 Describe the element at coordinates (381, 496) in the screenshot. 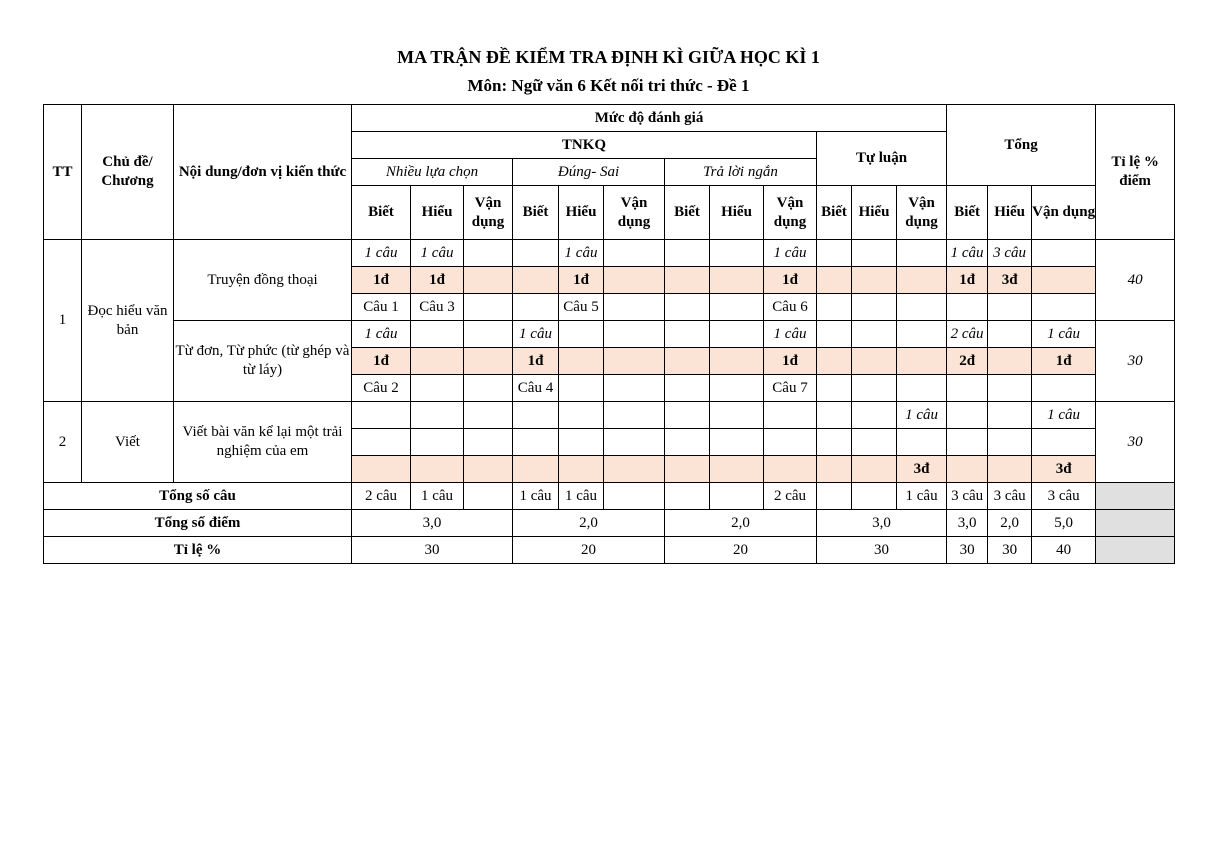

I see `footer-cell: 2 câu` at that location.